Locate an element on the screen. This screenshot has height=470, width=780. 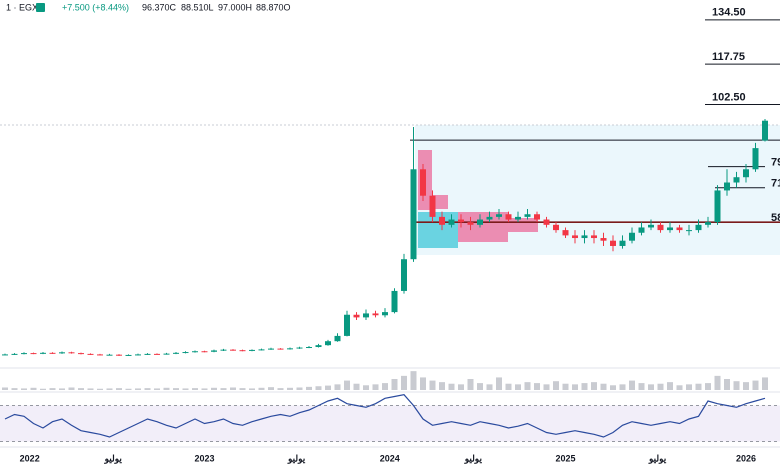
level-label: 71 is located at coordinates (775, 184).